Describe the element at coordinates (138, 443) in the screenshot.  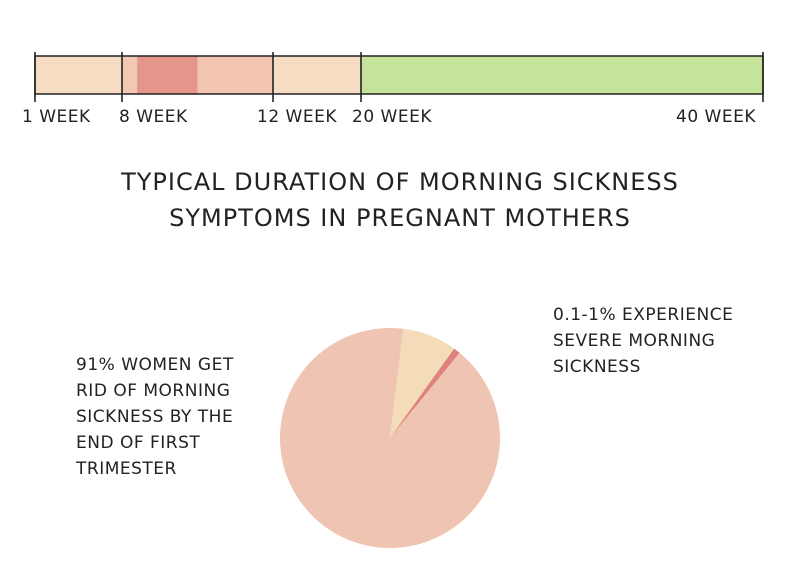
I see `annotation-line: END OF FIRST` at that location.